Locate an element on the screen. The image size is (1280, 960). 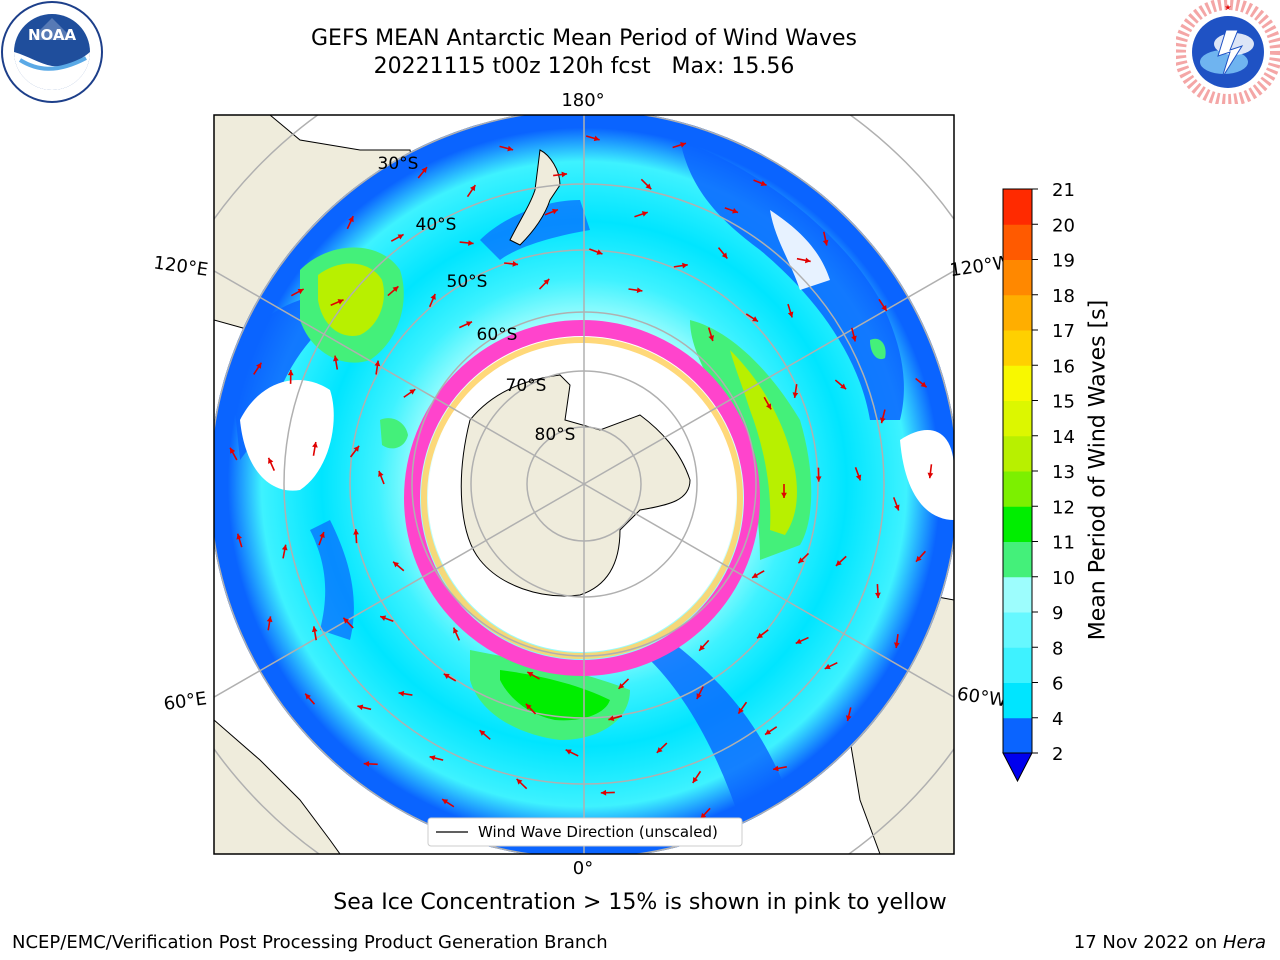
colorbar-tick-label: 16 is located at coordinates (1063, 366).